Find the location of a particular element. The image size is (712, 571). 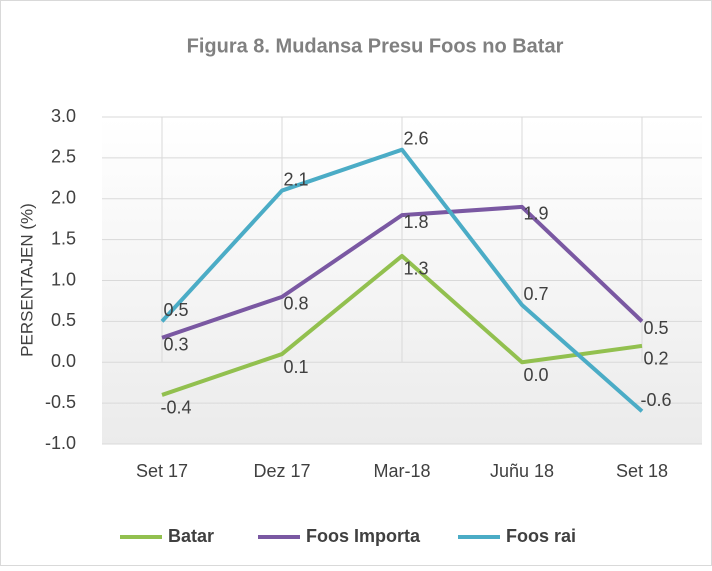

data-label: -0.4 is located at coordinates (175, 408).